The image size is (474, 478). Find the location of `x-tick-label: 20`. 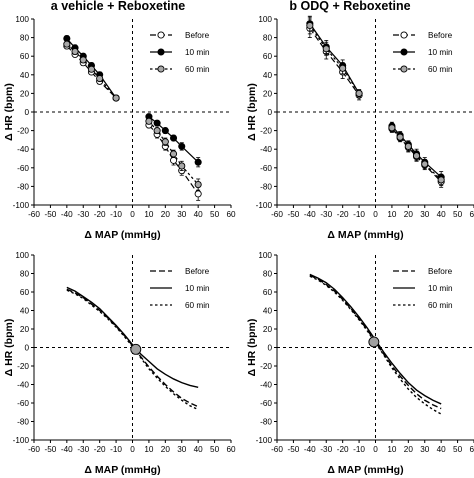

x-tick-label: 20 is located at coordinates (409, 449).